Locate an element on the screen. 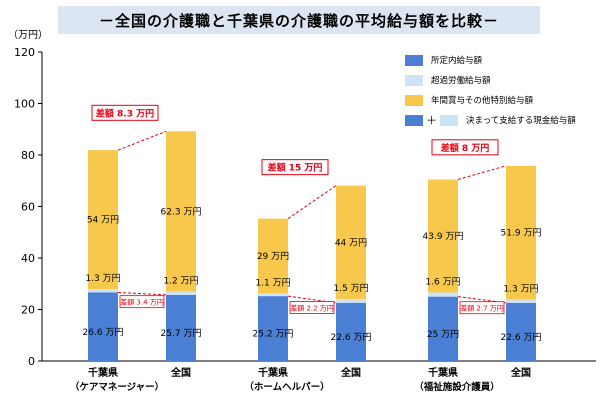 Image resolution: width=600 pixels, height=400 pixels. data-label-base: 25.7 万円 is located at coordinates (181, 333).